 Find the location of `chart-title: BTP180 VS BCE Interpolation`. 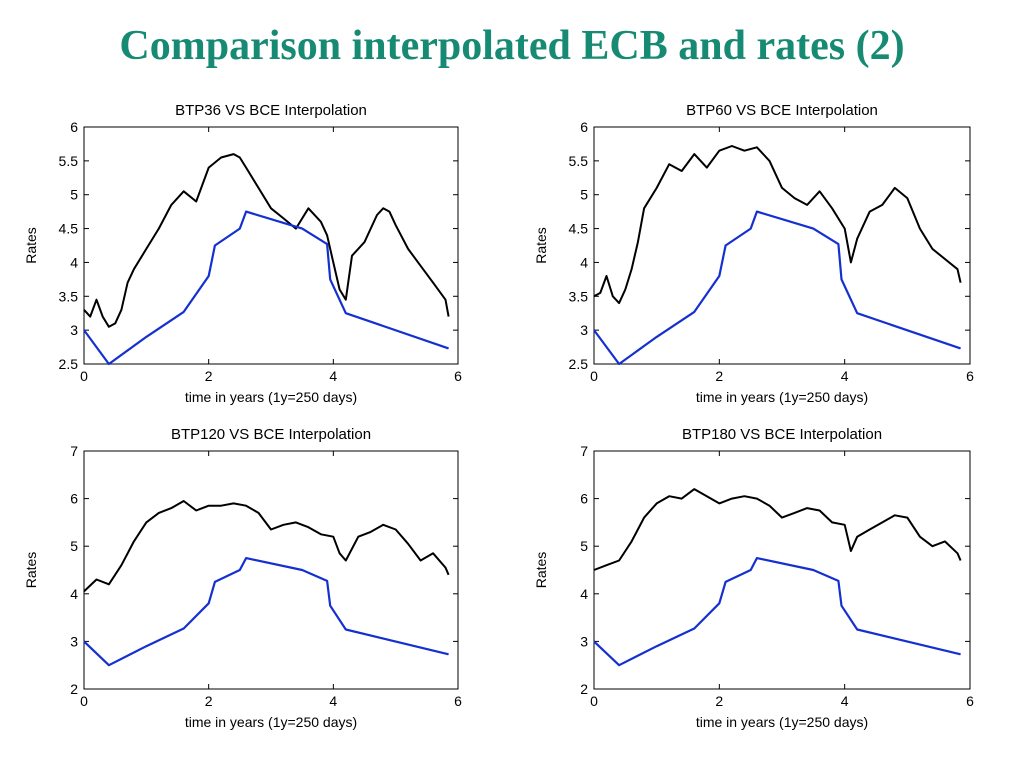

chart-title: BTP180 VS BCE Interpolation is located at coordinates (782, 434).